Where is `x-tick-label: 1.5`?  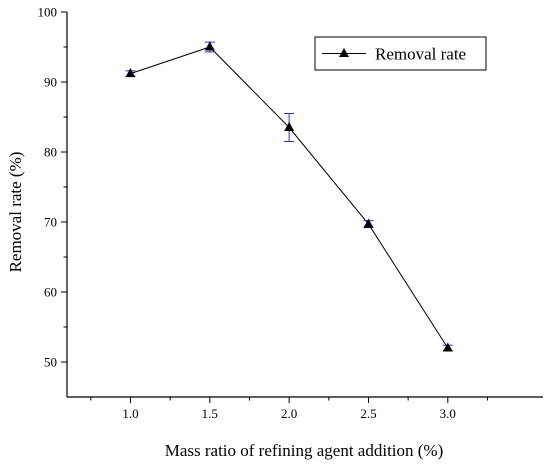 x-tick-label: 1.5 is located at coordinates (210, 413).